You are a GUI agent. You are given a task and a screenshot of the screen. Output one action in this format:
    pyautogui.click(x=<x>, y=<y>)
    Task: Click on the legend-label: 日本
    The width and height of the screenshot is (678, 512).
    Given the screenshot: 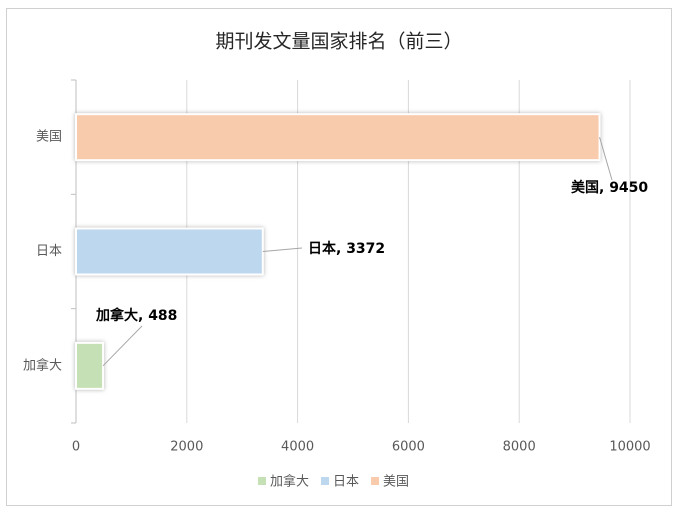 What is the action you would take?
    pyautogui.click(x=346, y=482)
    